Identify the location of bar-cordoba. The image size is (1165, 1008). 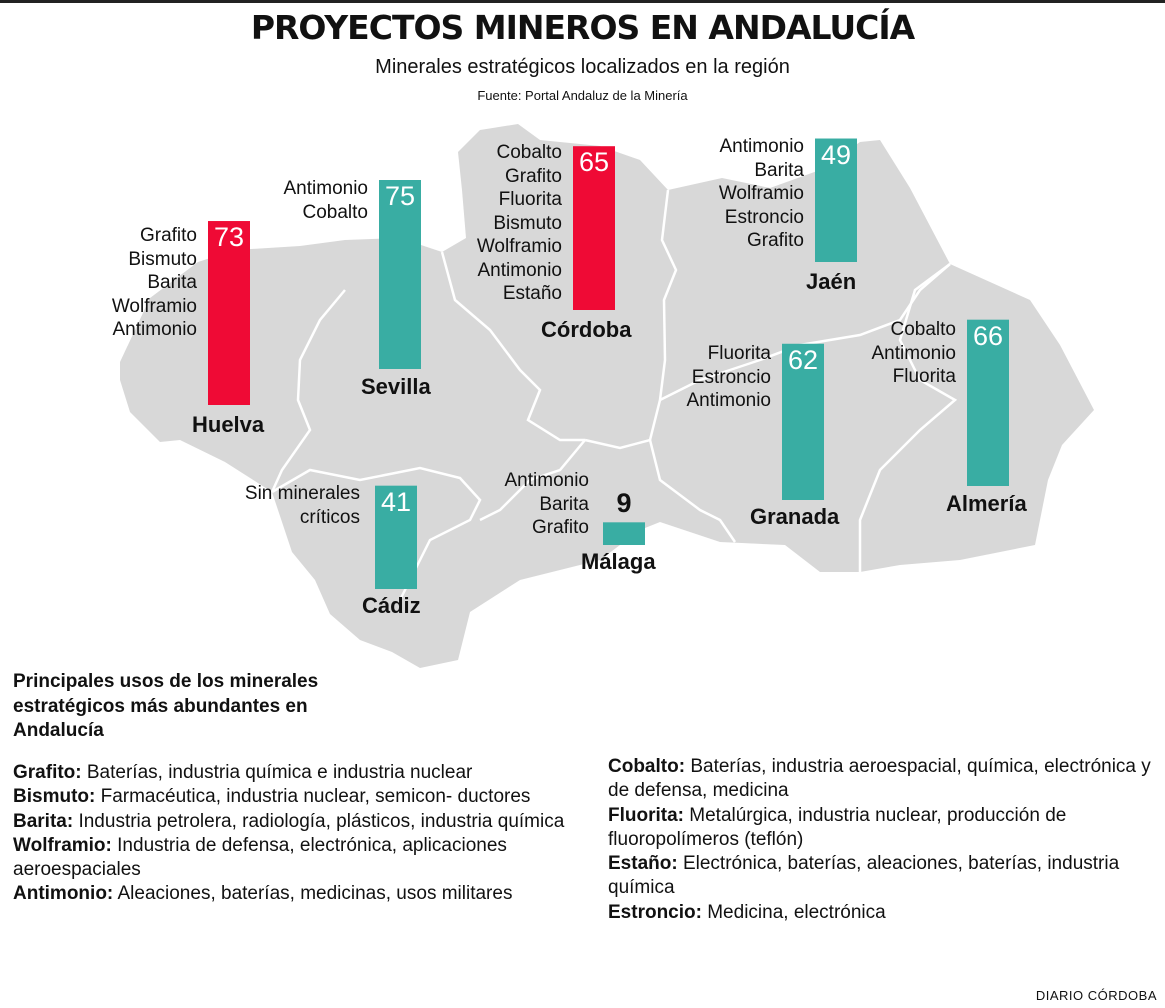
(594, 228).